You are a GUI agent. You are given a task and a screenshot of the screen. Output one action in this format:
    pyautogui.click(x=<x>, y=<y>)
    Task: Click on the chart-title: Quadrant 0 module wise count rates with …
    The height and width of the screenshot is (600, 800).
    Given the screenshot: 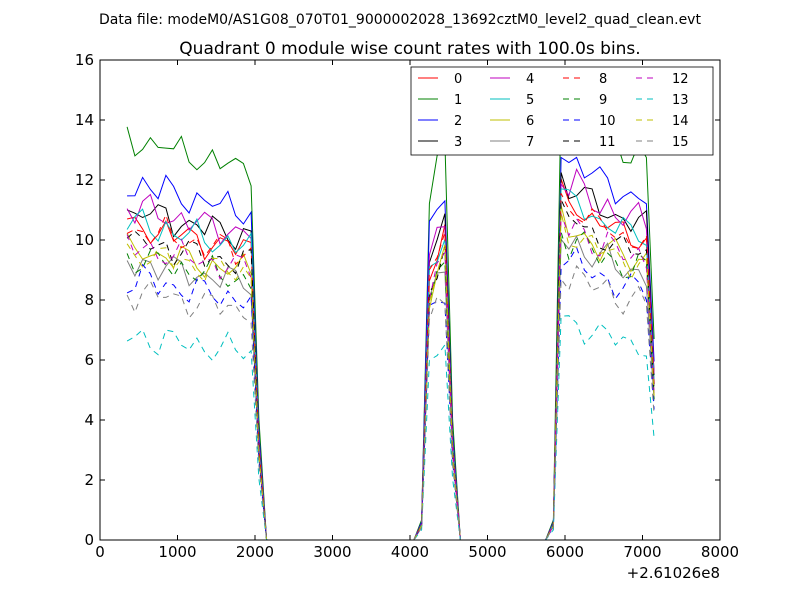 What is the action you would take?
    pyautogui.click(x=409, y=49)
    